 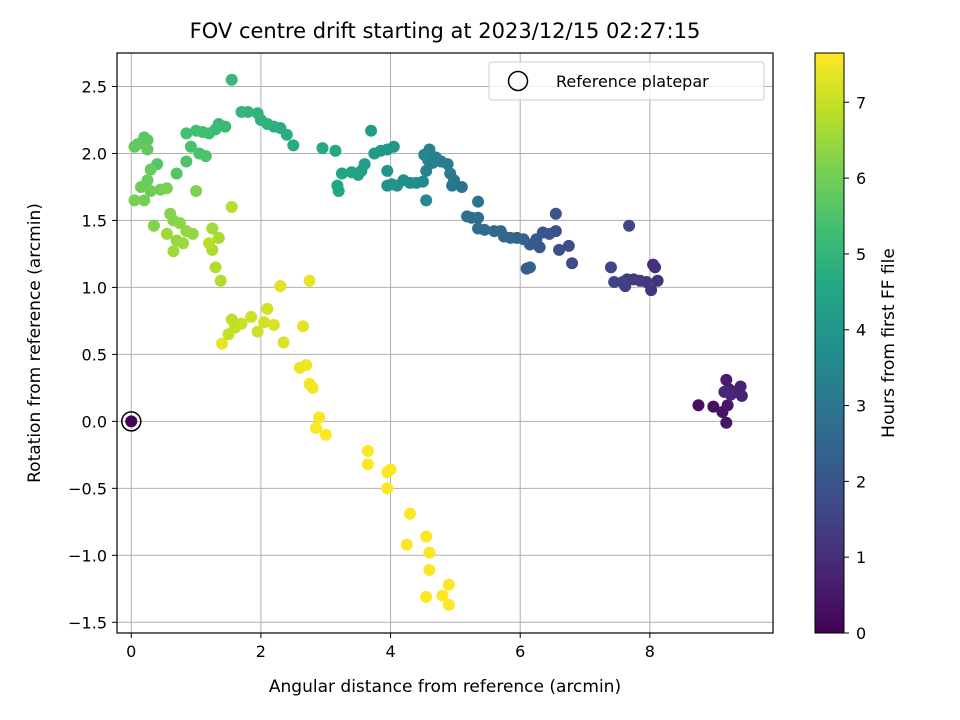 What do you see at coordinates (829, 343) in the screenshot?
I see `colorbar-gradient` at bounding box center [829, 343].